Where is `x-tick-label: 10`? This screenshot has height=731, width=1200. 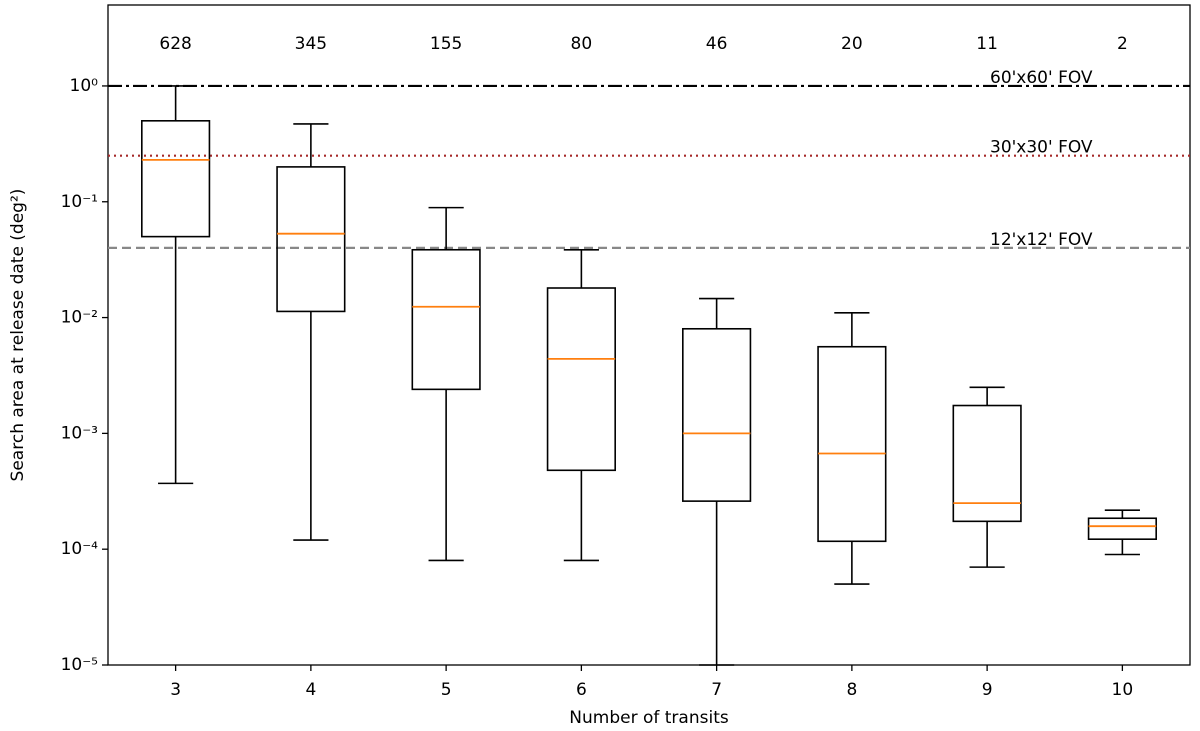
x-tick-label: 10 is located at coordinates (1123, 690).